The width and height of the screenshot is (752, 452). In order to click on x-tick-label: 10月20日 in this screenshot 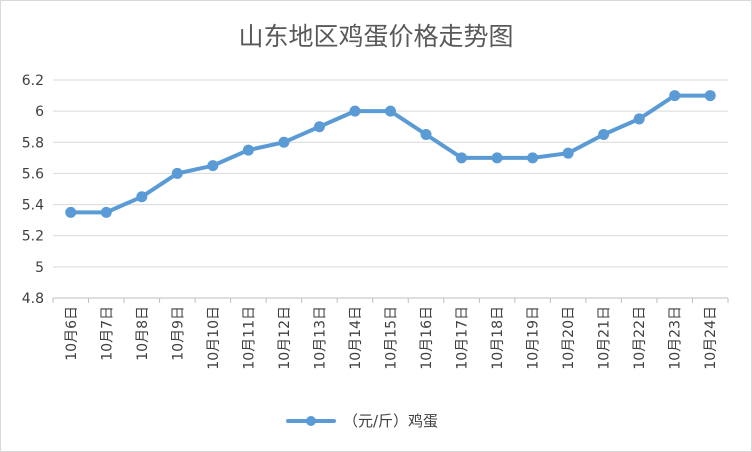, I will do `click(569, 338)`.